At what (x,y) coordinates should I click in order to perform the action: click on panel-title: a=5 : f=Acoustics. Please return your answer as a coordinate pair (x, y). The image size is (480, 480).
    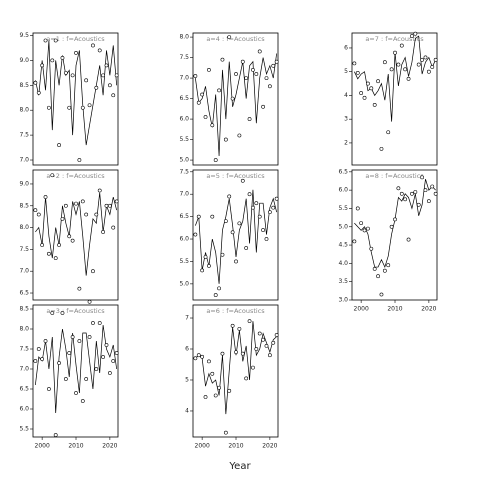
    Looking at the image, I should click on (235, 176).